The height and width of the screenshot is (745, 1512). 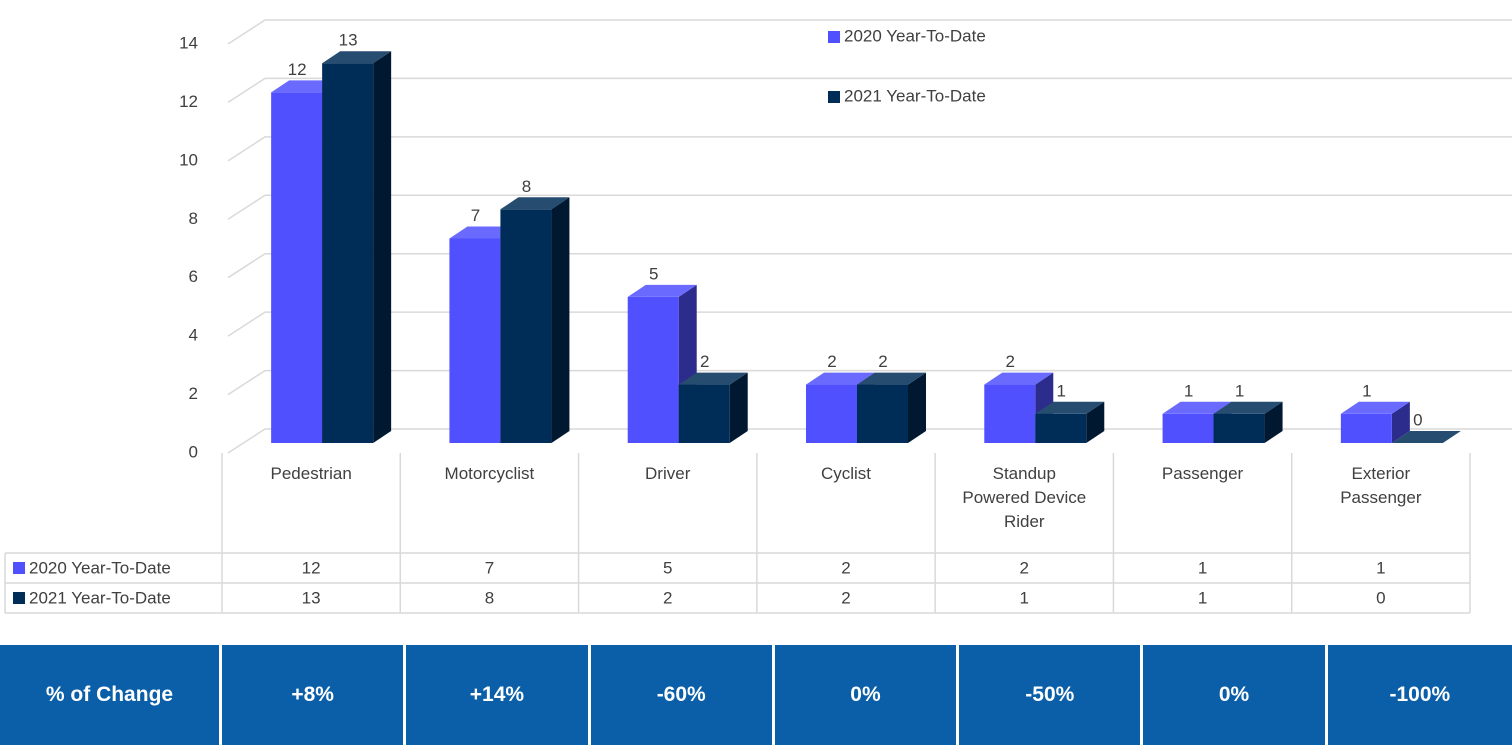 I want to click on data-label: 0, so click(x=1417, y=419).